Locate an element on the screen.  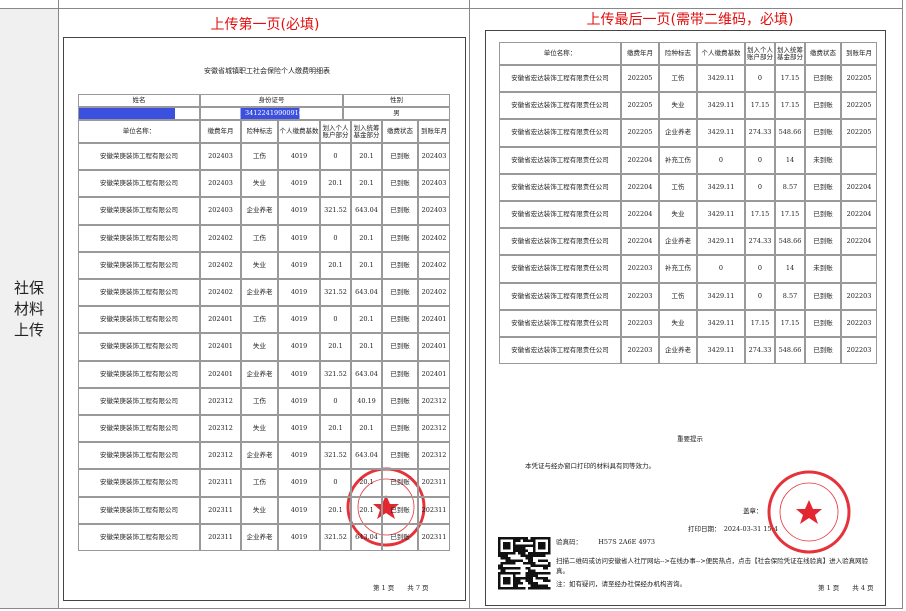
table-cell: 17.15 is located at coordinates (760, 106).